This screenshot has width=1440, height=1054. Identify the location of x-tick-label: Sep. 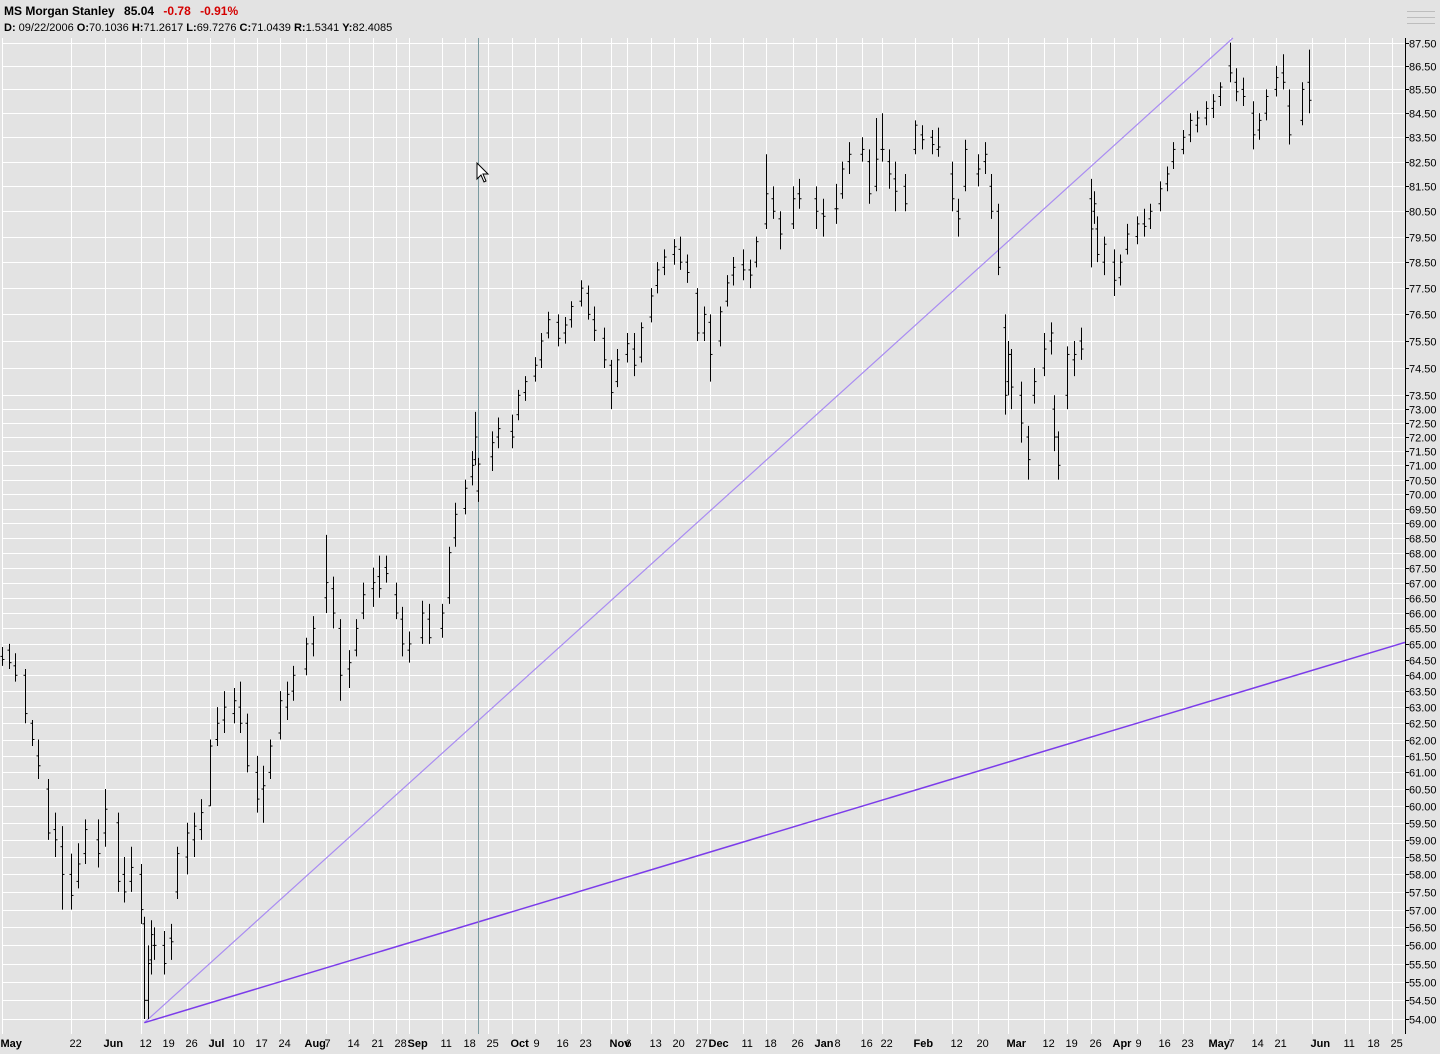
(418, 1044).